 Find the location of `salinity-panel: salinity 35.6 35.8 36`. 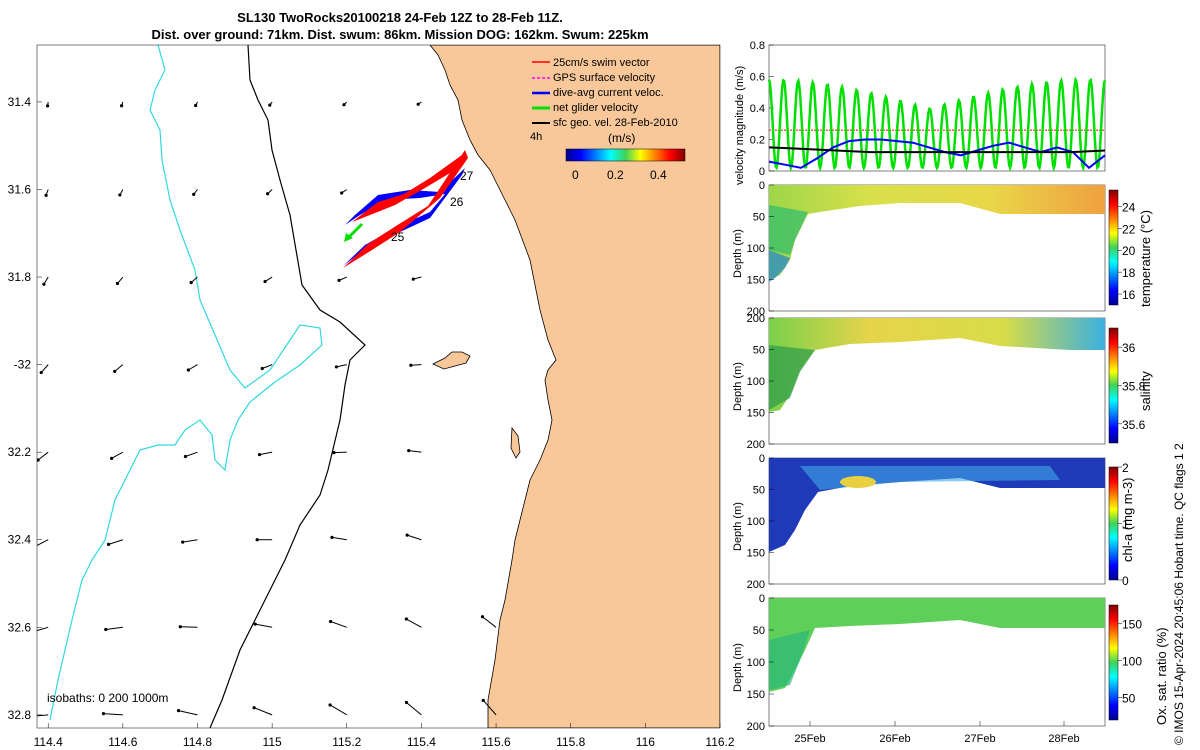

salinity-panel: salinity 35.6 35.8 36 is located at coordinates (960, 381).